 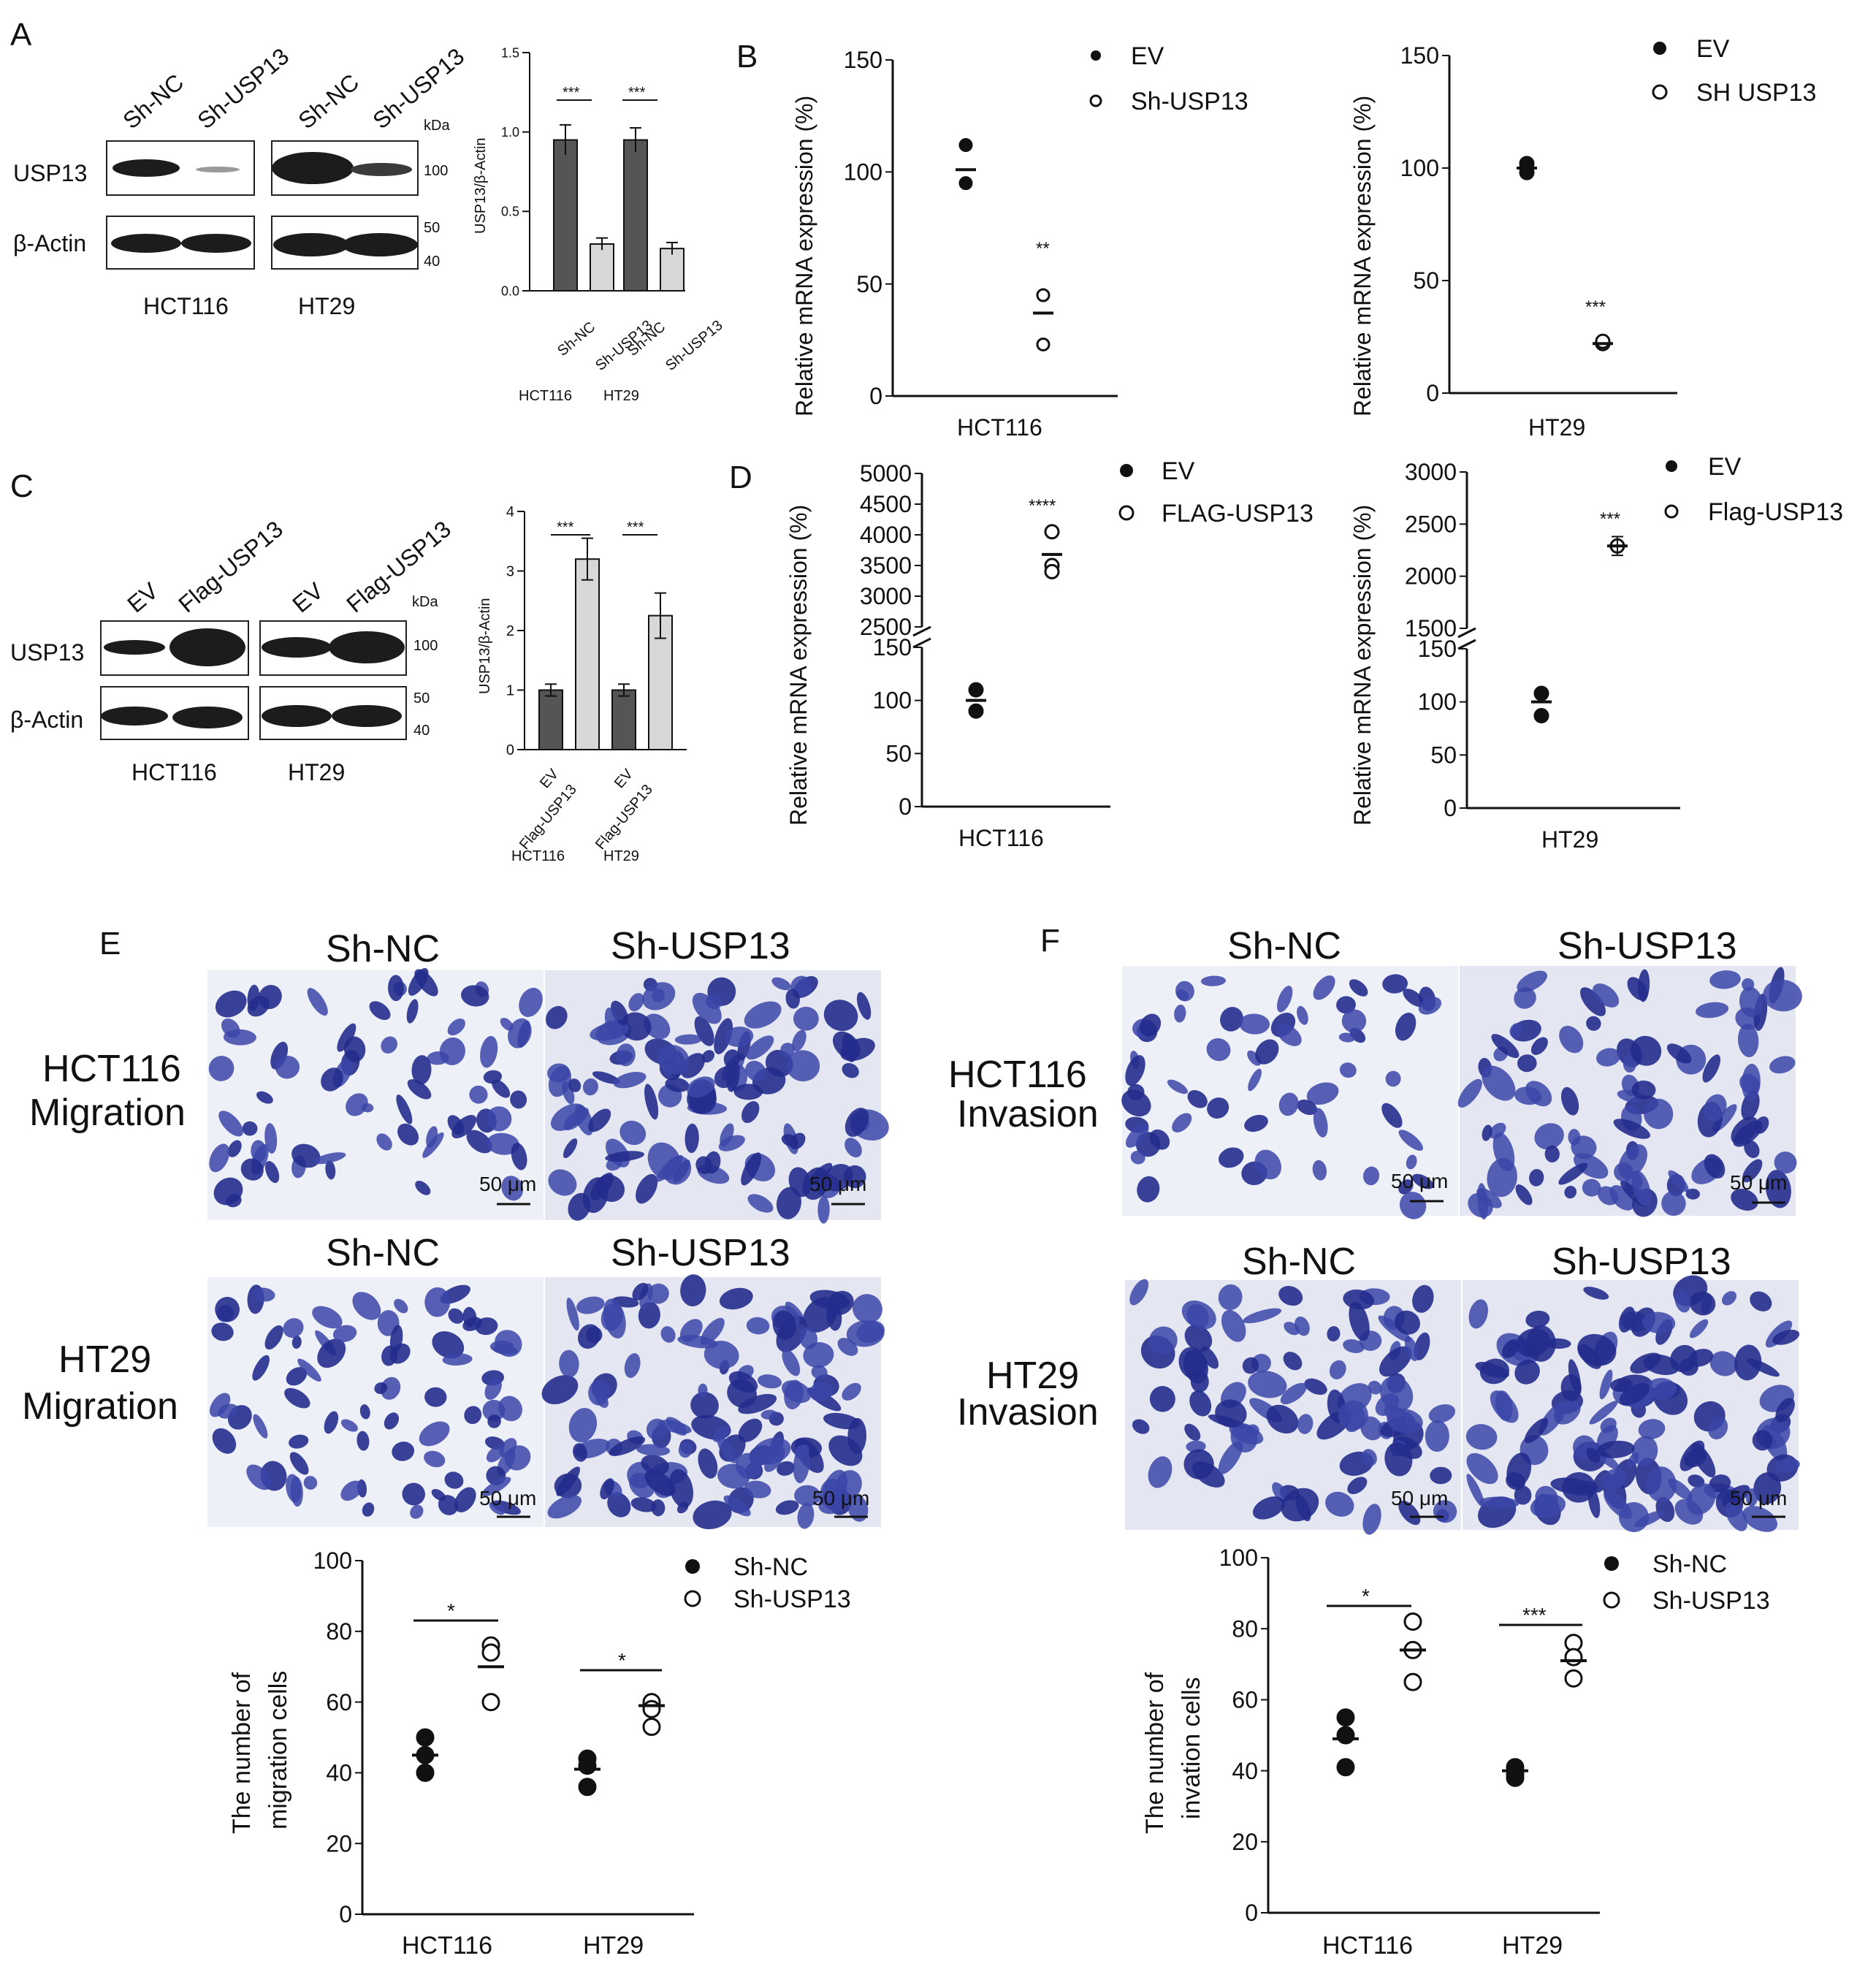 I want to click on micrograph, so click(x=376, y=1093).